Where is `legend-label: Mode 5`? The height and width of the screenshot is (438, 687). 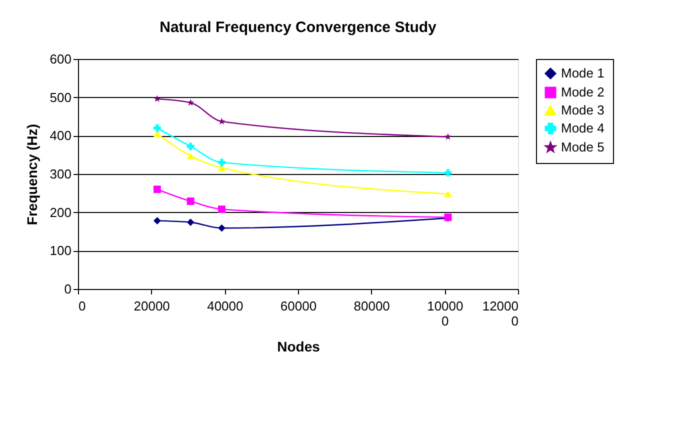
legend-label: Mode 5 is located at coordinates (582, 147).